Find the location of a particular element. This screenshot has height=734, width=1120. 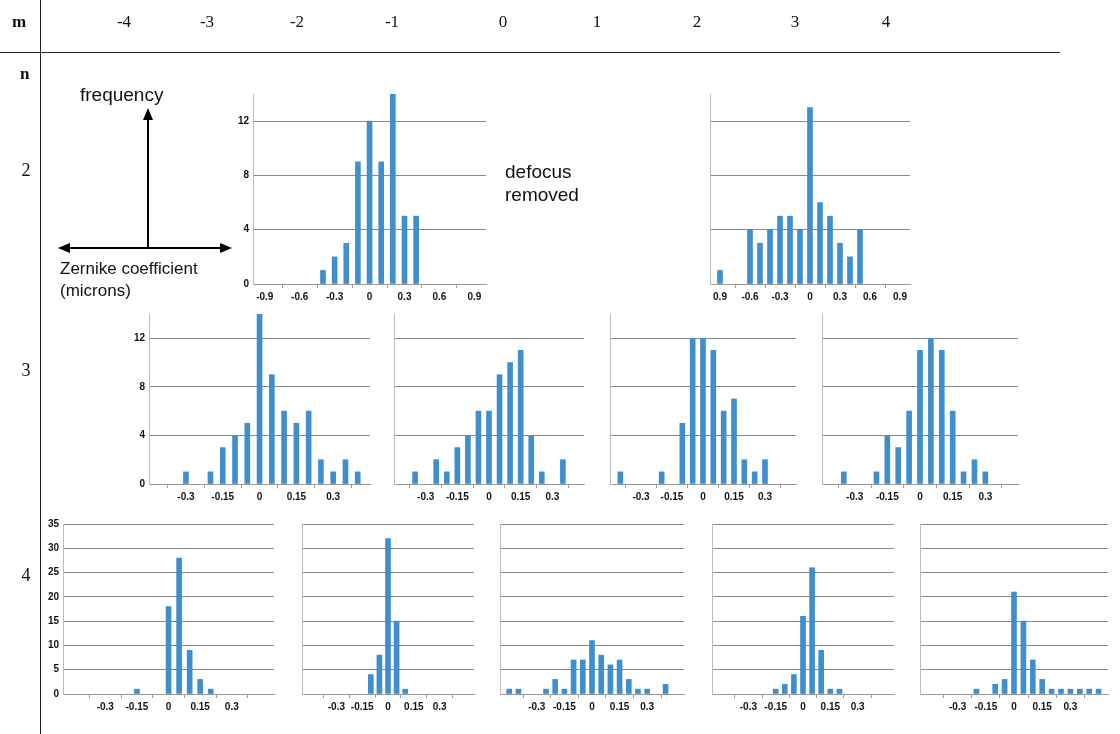

y-tick-label: 25 is located at coordinates (54, 572).